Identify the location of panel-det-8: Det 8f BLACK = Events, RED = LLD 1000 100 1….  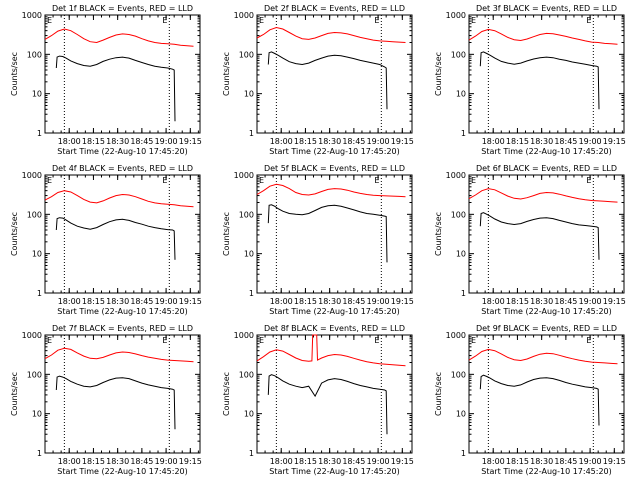
(318, 400).